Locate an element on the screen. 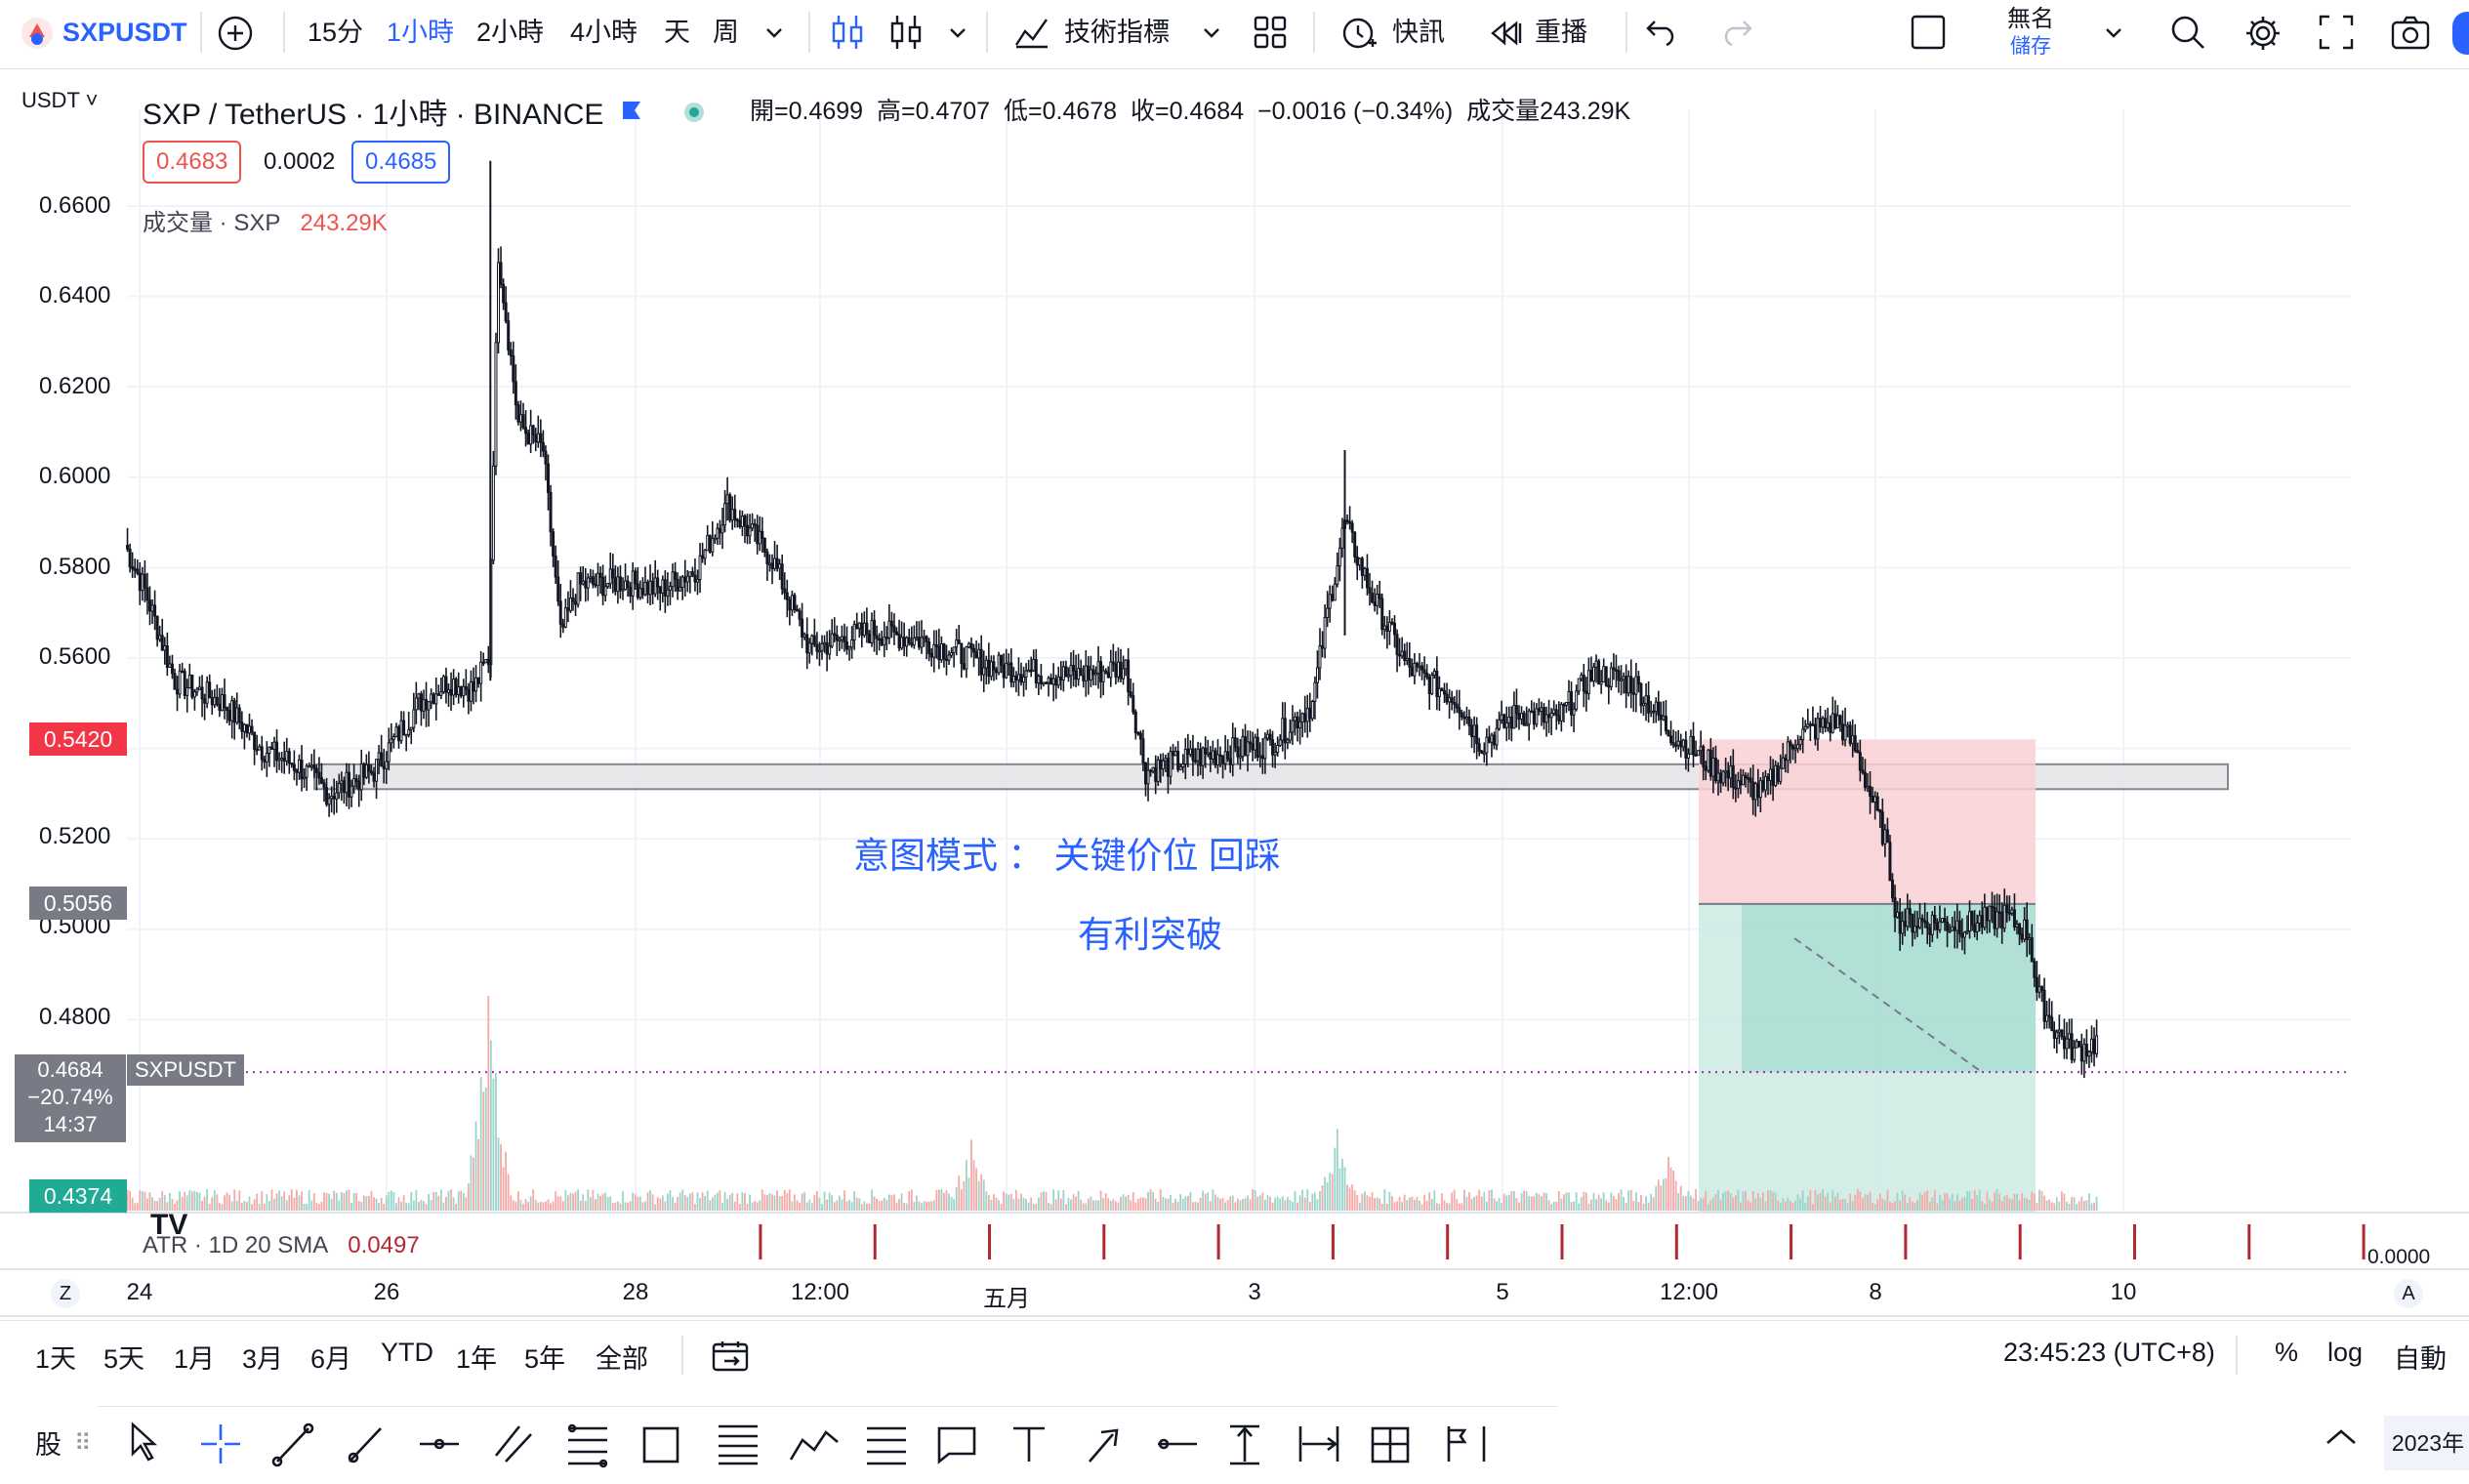 The image size is (2469, 1484). drag-handle-icon: ⠿ is located at coordinates (83, 1444).